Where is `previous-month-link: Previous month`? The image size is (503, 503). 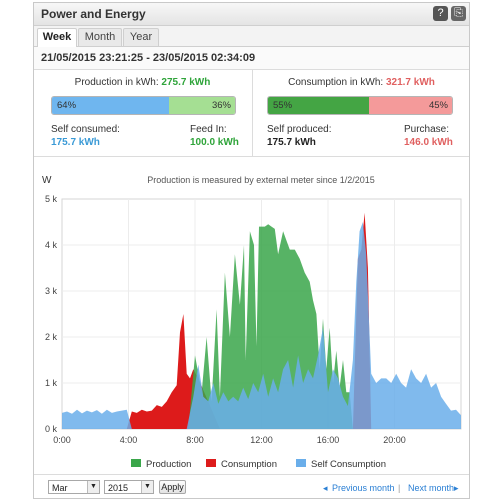
previous-month-link: Previous month is located at coordinates (363, 488).